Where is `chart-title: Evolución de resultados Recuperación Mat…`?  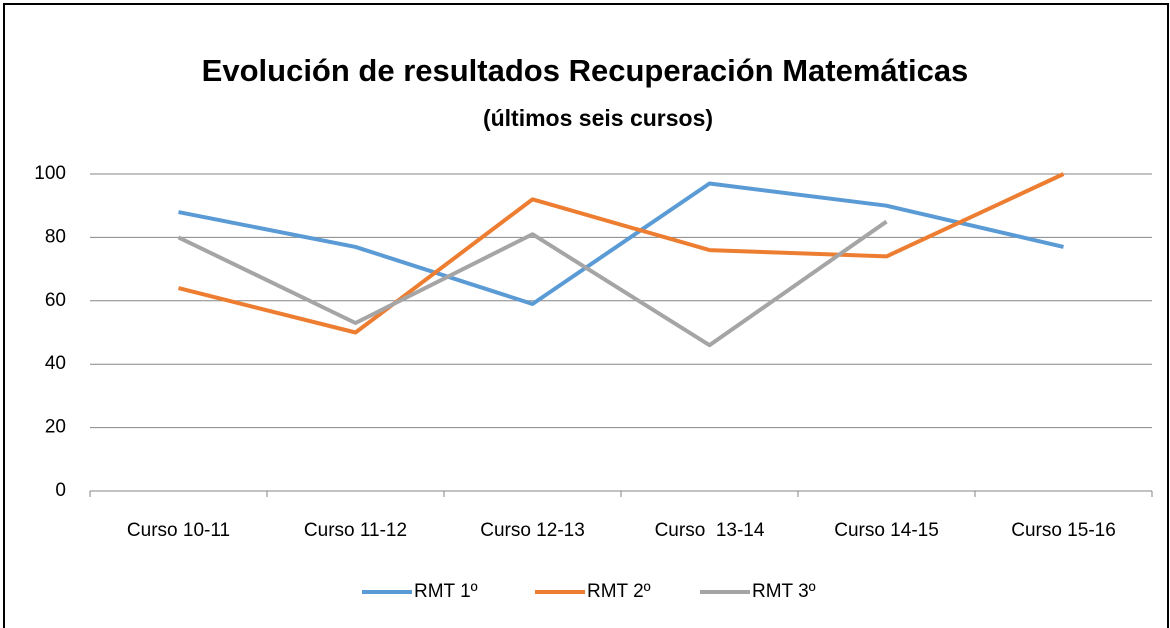
chart-title: Evolución de resultados Recuperación Mat… is located at coordinates (585, 70).